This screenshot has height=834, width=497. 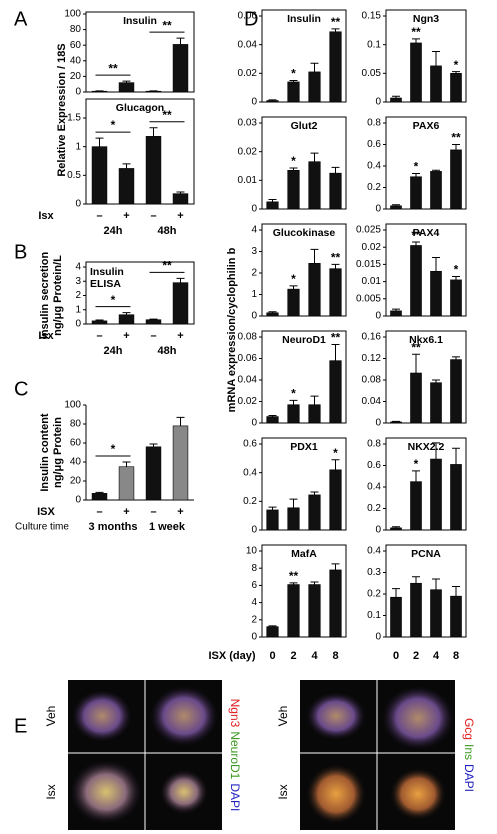 I want to click on y-tick-label: 0.15, so click(x=372, y=16).